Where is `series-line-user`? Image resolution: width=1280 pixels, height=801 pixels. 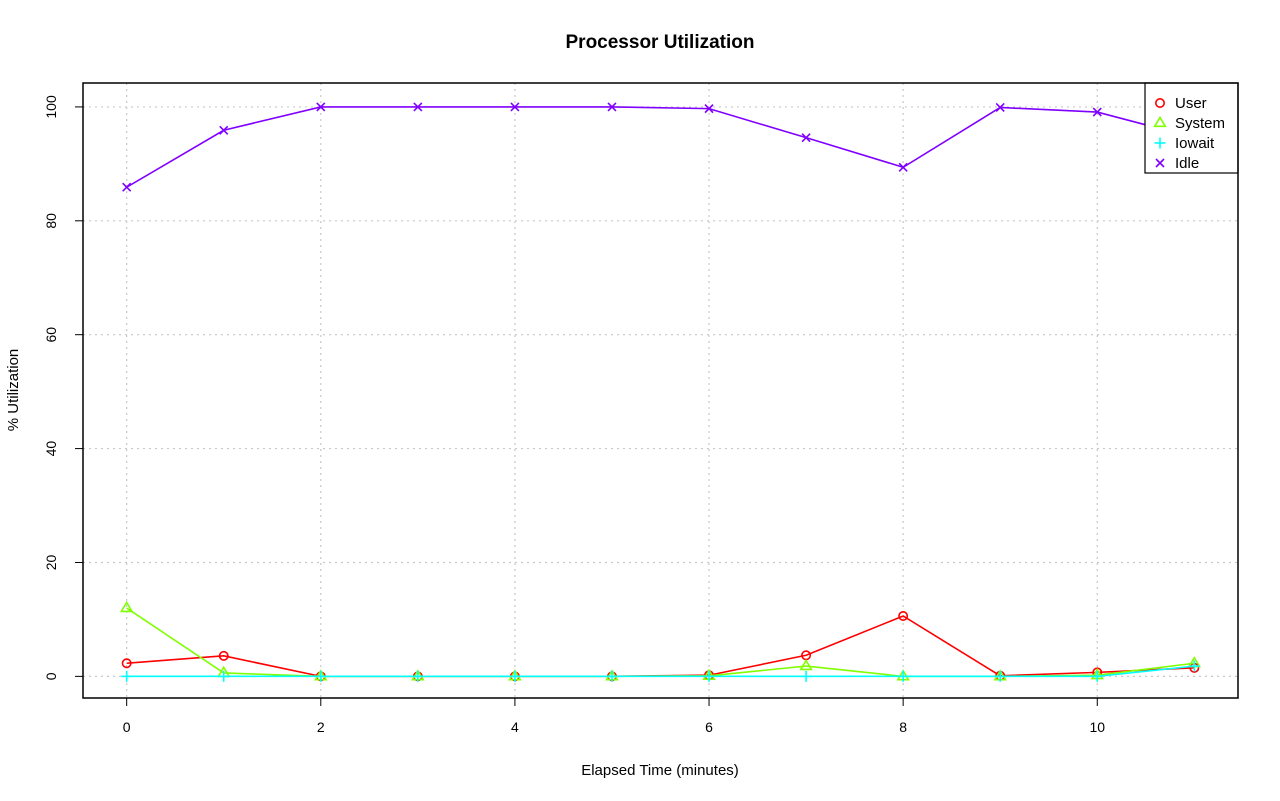
series-line-user is located at coordinates (660, 646).